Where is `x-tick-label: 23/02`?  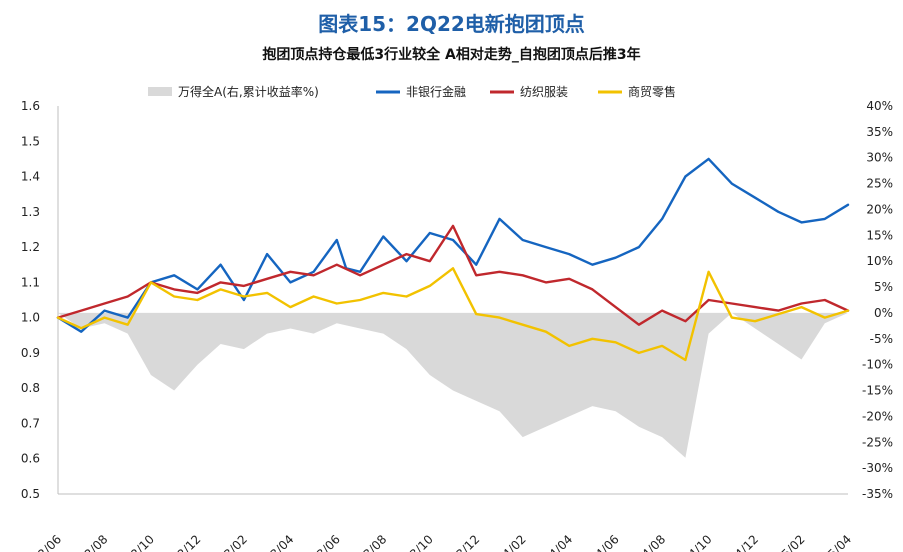 x-tick-label: 23/02 is located at coordinates (233, 542).